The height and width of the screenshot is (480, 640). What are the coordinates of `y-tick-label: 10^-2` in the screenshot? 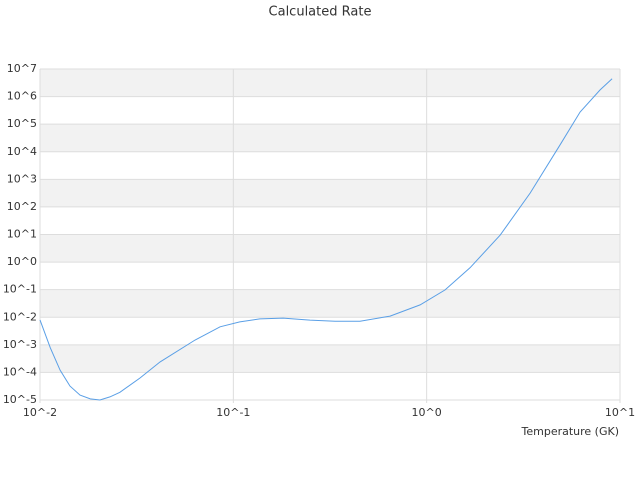 It's located at (20, 316).